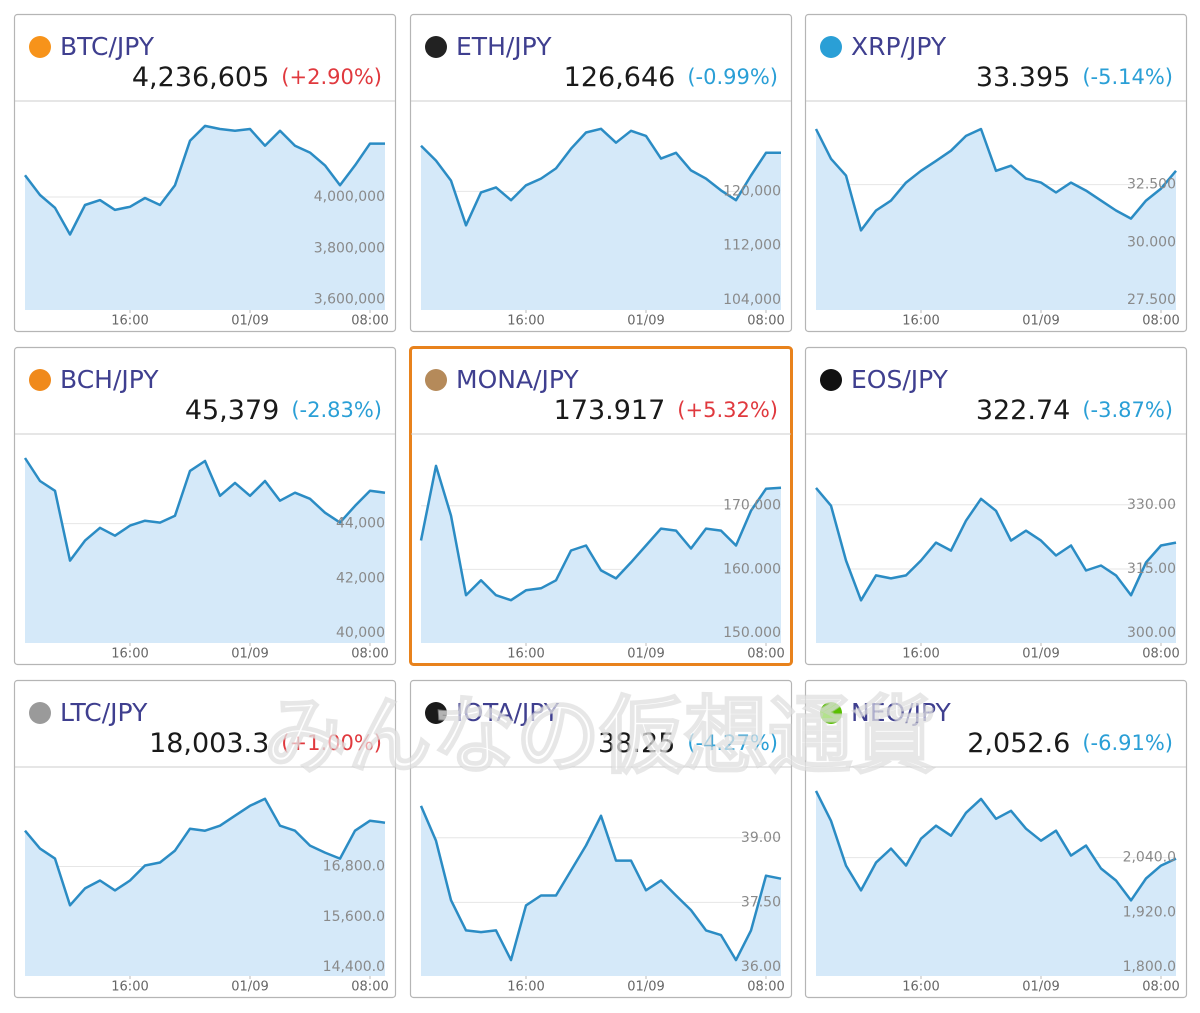  Describe the element at coordinates (1149, 858) in the screenshot. I see `y-tick-label: 2,040.0` at that location.